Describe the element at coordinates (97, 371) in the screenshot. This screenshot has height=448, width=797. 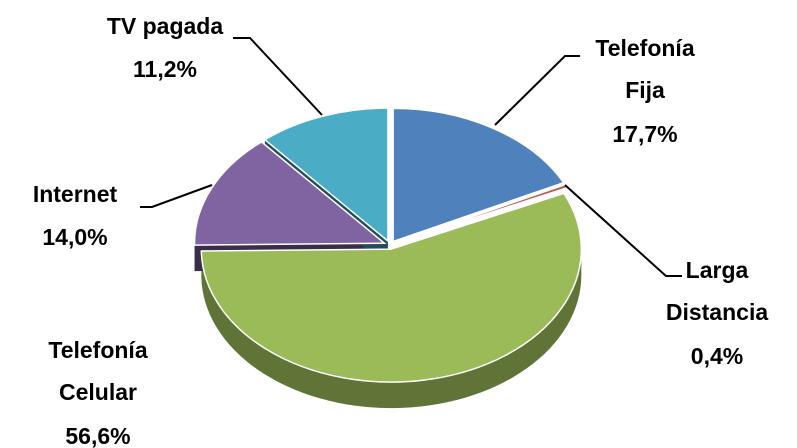
I see `category-label: Telefonía Celular` at that location.